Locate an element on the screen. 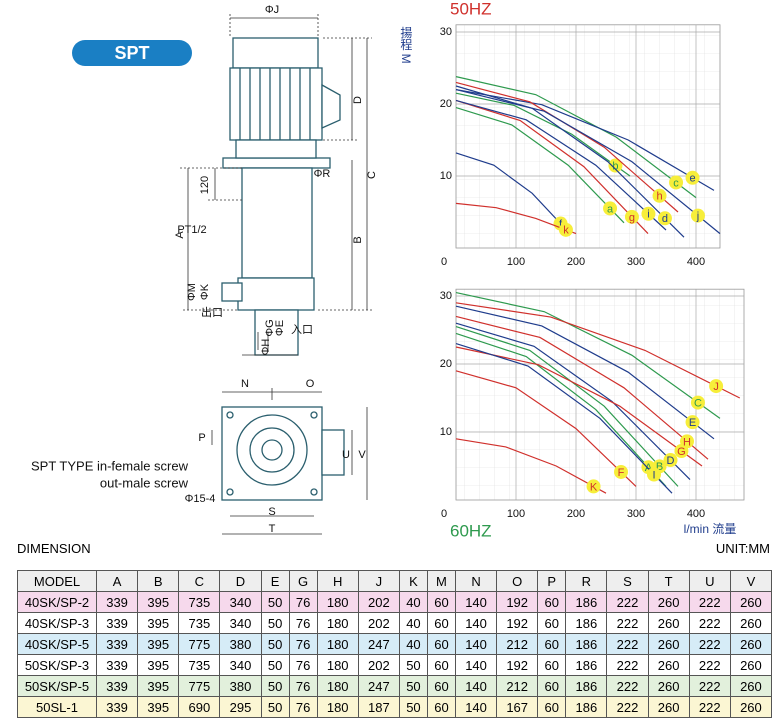  cell: 180 is located at coordinates (337, 707).